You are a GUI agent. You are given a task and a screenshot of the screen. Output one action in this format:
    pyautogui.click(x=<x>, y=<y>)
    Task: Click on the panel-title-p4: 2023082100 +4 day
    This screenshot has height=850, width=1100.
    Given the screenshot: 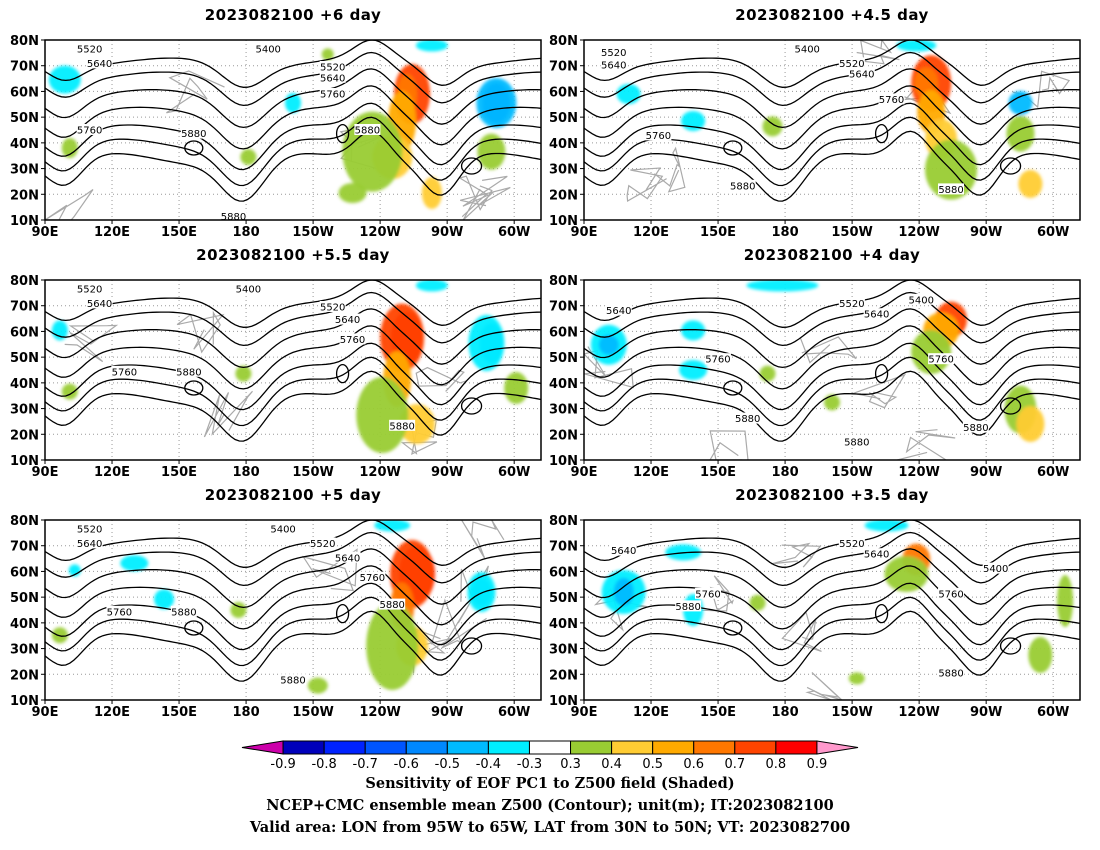 What is the action you would take?
    pyautogui.click(x=832, y=255)
    